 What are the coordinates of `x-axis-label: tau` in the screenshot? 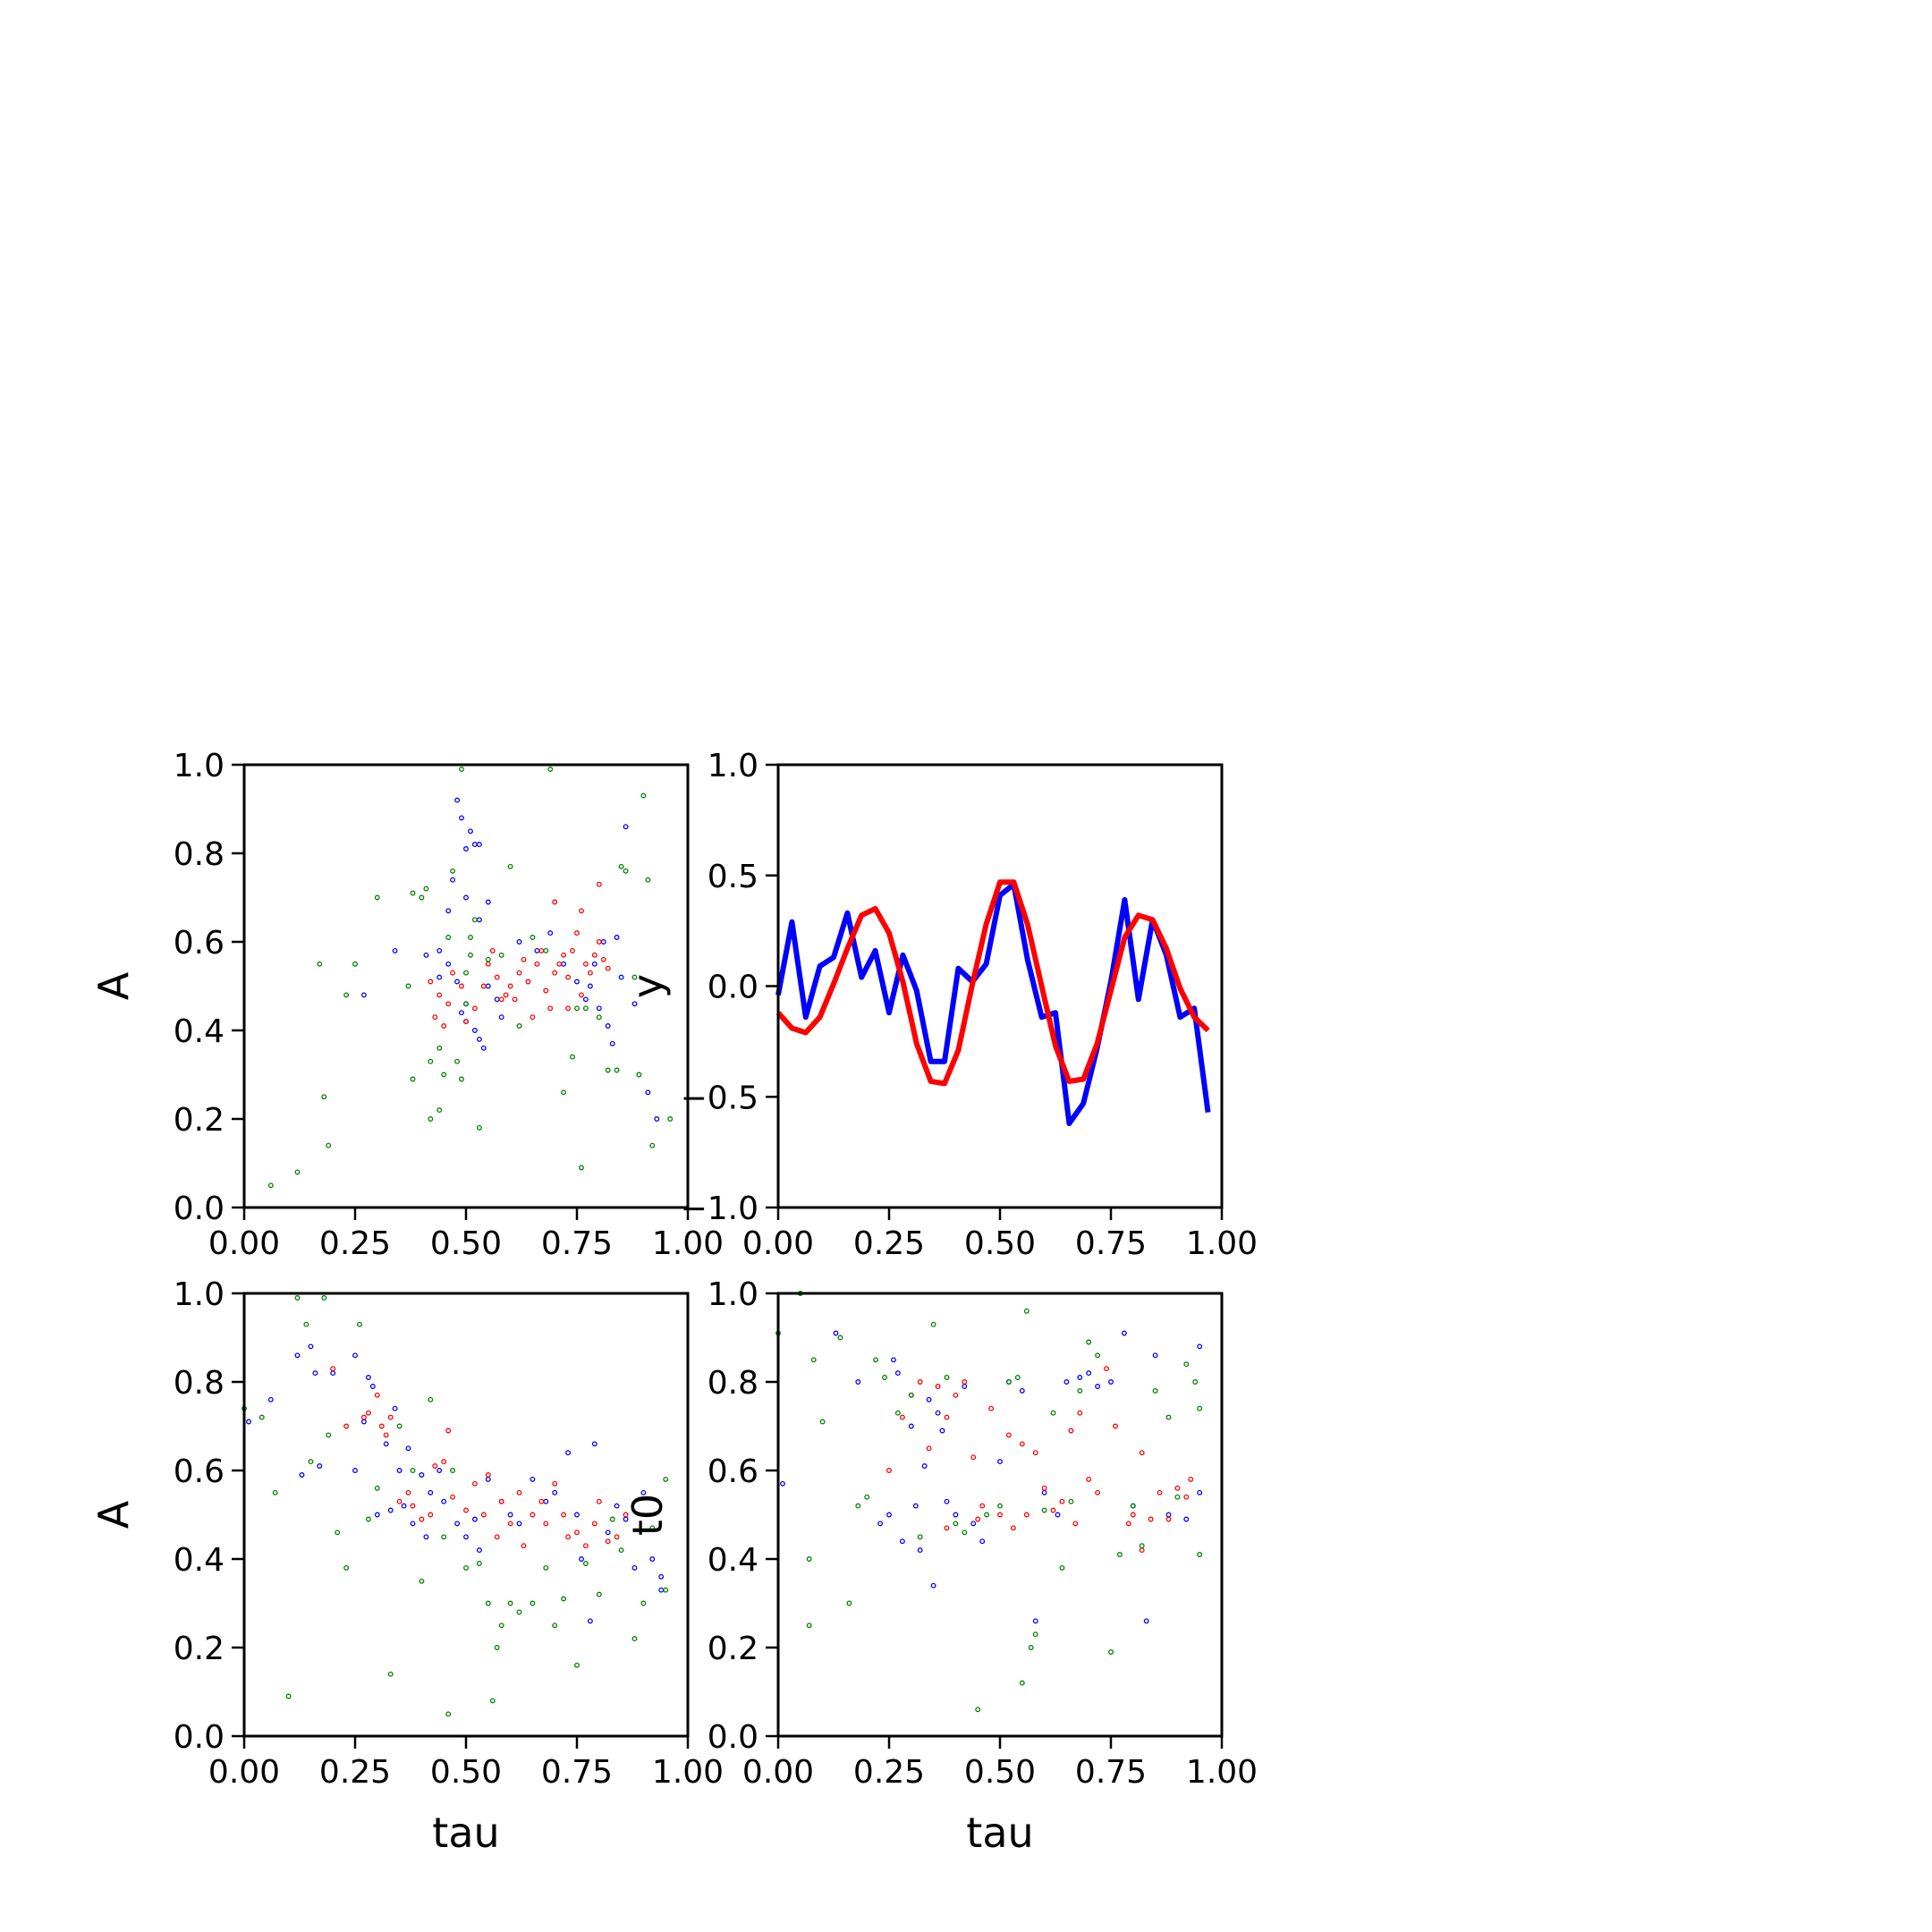 It's located at (999, 1833).